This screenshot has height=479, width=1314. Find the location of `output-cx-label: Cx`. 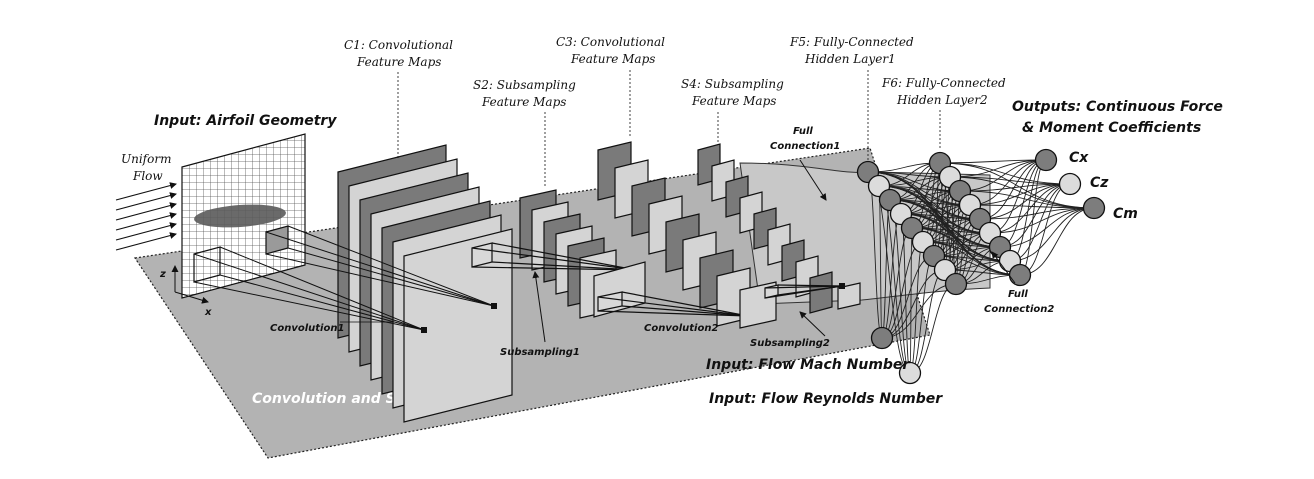

output-cx-label: Cx is located at coordinates (1079, 158).